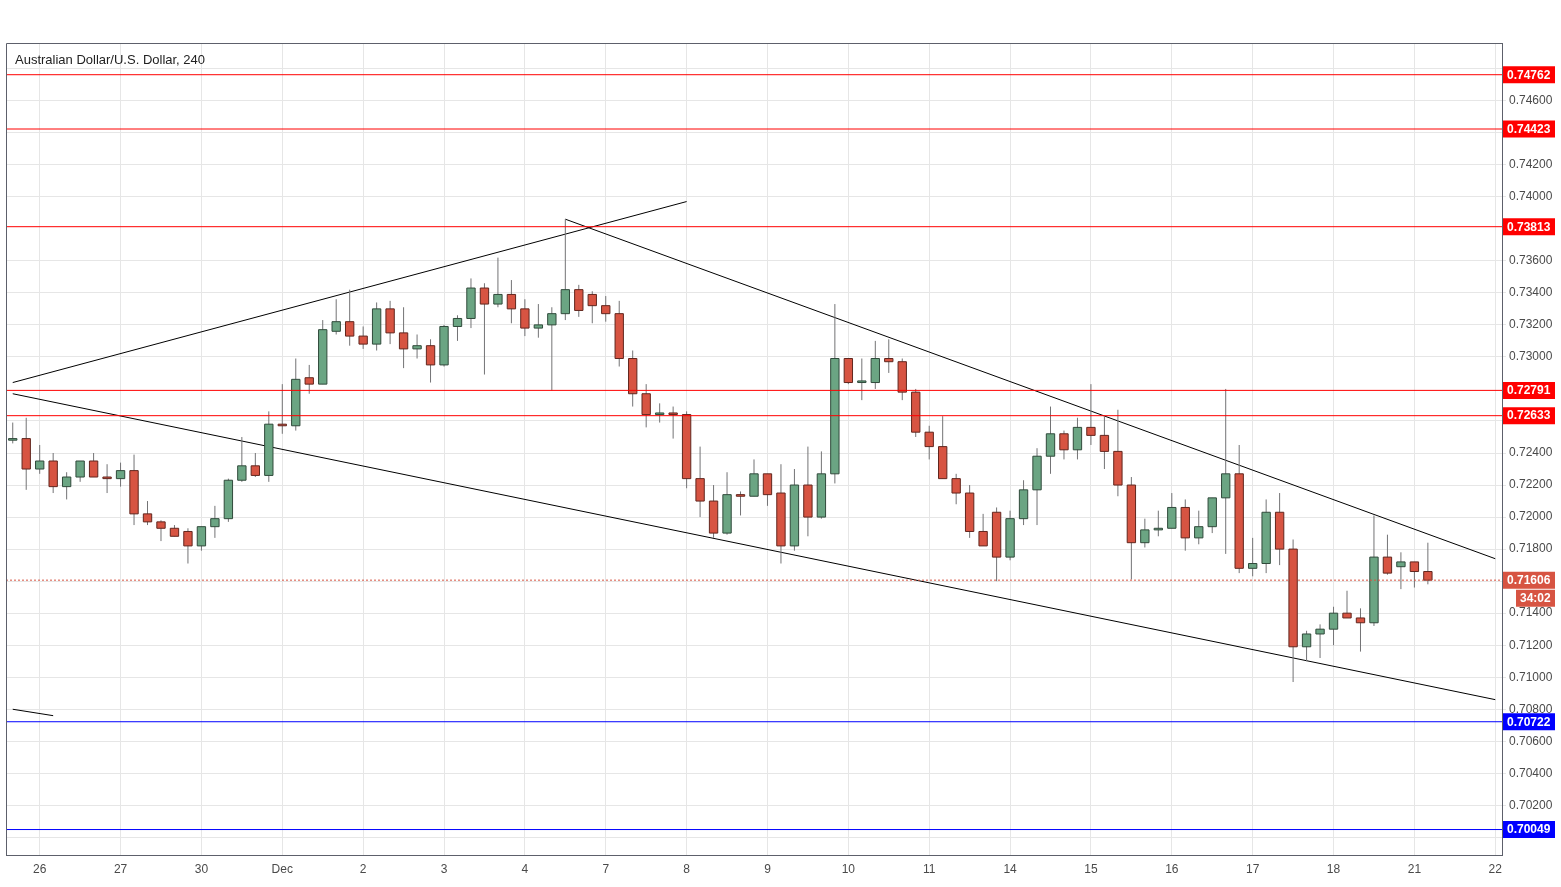 This screenshot has height=887, width=1561. Describe the element at coordinates (1529, 226) in the screenshot. I see `ref-line-label: 0.73813` at that location.